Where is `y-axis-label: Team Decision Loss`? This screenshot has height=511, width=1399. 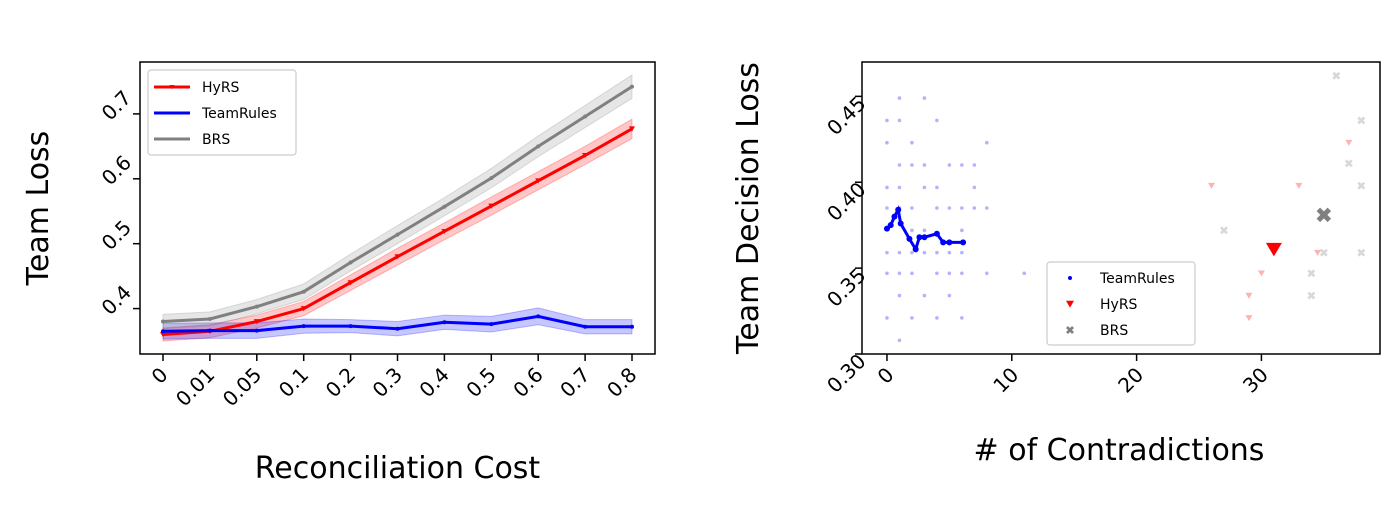
y-axis-label: Team Decision Loss is located at coordinates (748, 208).